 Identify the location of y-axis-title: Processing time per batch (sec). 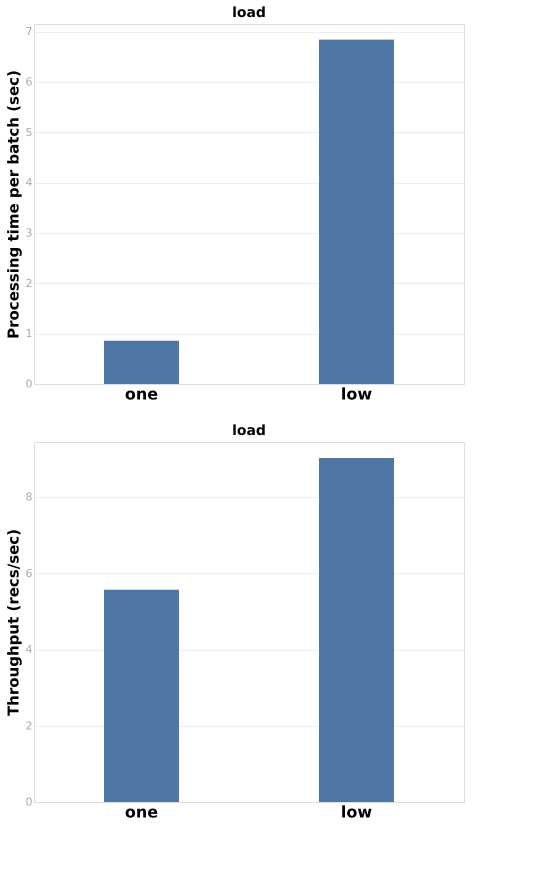
(13, 204).